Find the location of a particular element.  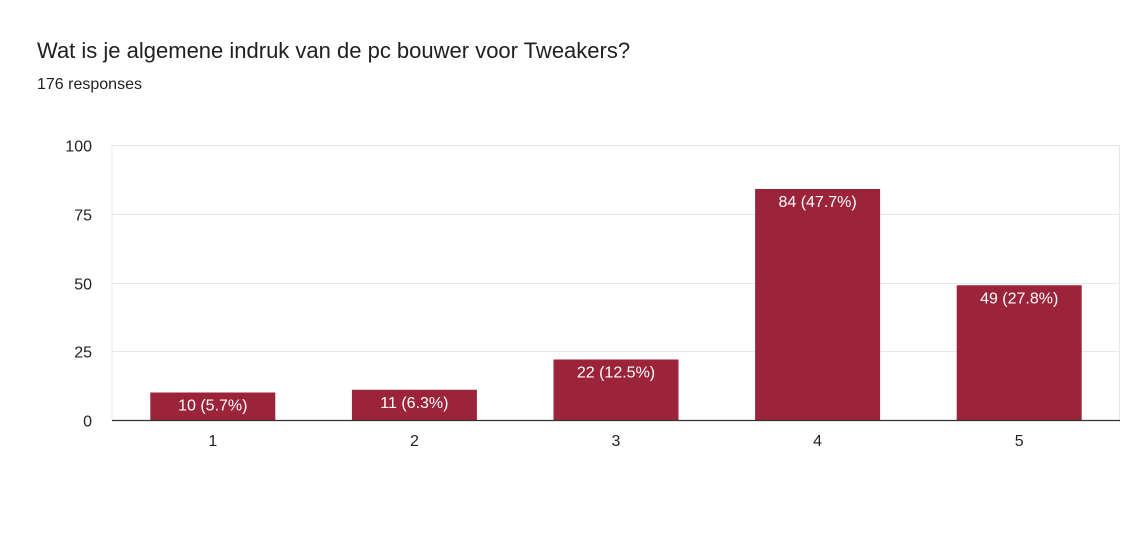

data-label: 84 (47.7%) is located at coordinates (817, 202).